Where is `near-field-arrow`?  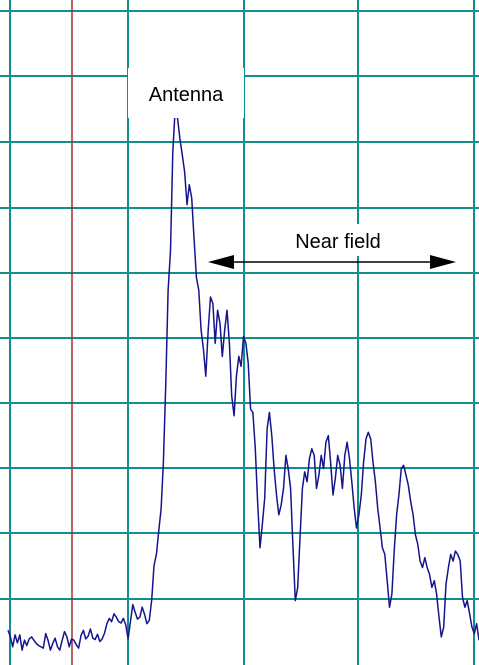
near-field-arrow is located at coordinates (332, 262).